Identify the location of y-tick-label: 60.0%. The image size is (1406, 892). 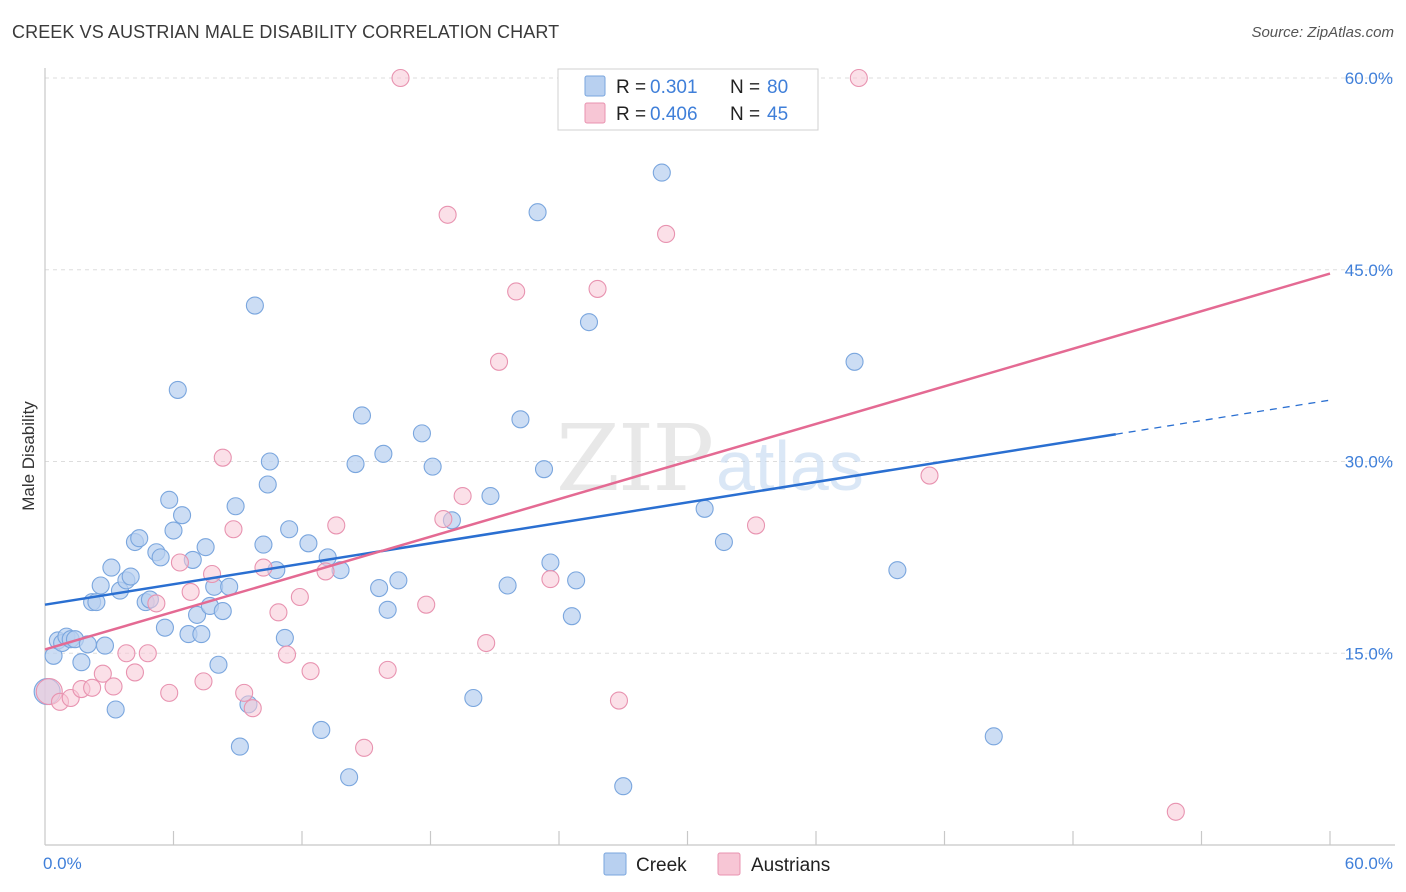
(1369, 78).